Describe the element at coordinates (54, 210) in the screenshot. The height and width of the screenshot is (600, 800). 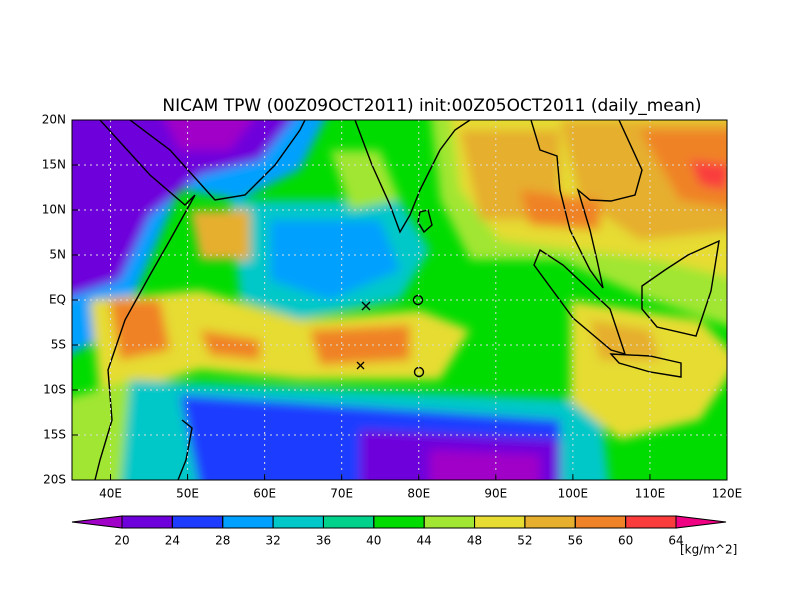
I see `y-tick-label: 10N` at that location.